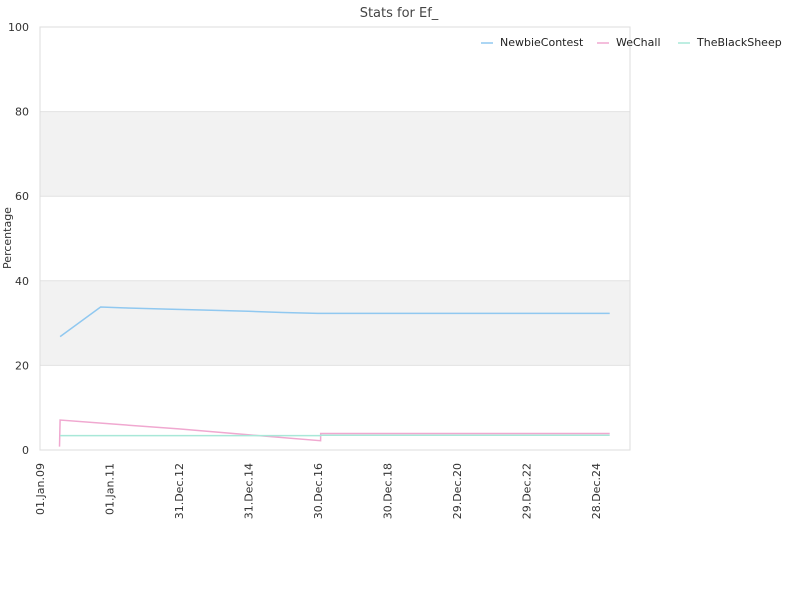  I want to click on x-tick-label: 01.Jan.11, so click(110, 489).